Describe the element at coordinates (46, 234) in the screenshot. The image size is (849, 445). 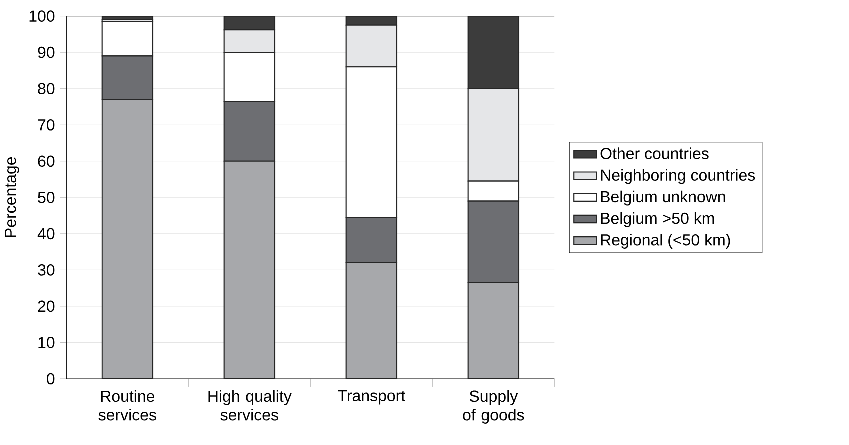
I see `y-tick-label: 40` at that location.